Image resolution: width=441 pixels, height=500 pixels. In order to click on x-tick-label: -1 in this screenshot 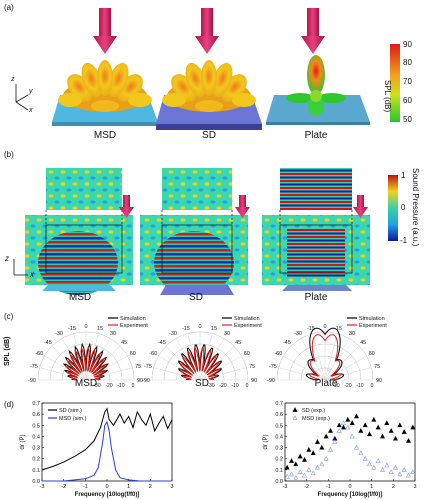, I will do `click(328, 487)`.